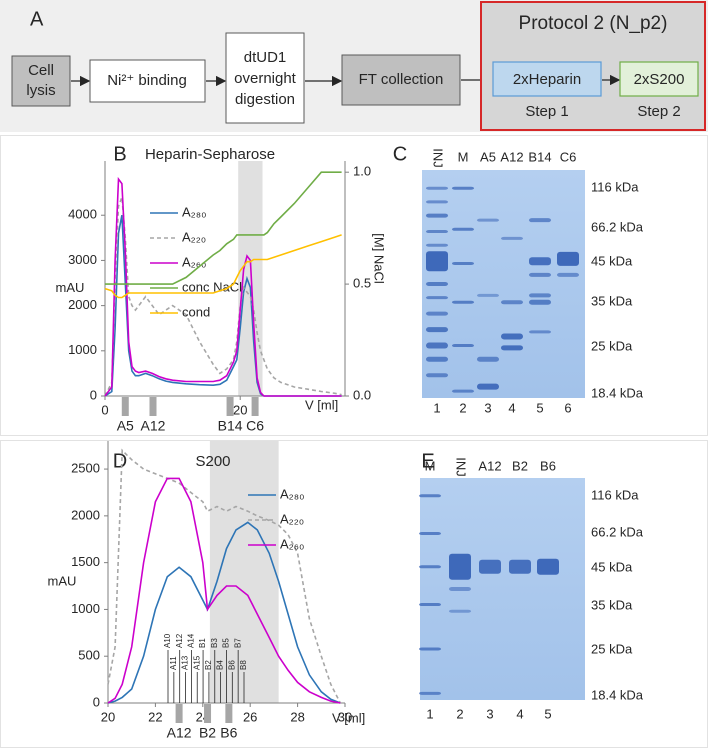  I want to click on step-text: dtUD1, so click(265, 57).